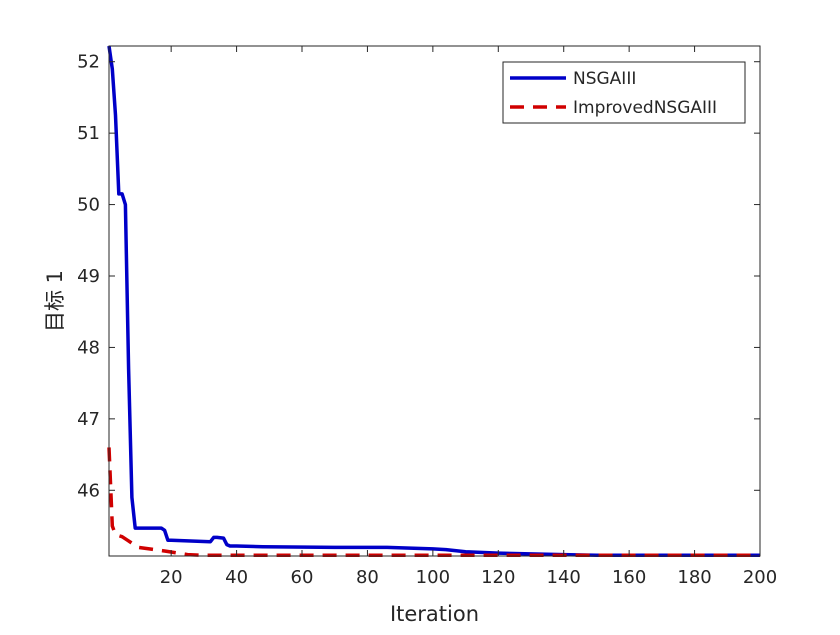 The image size is (840, 635). I want to click on x-tick-label: 120, so click(498, 577).